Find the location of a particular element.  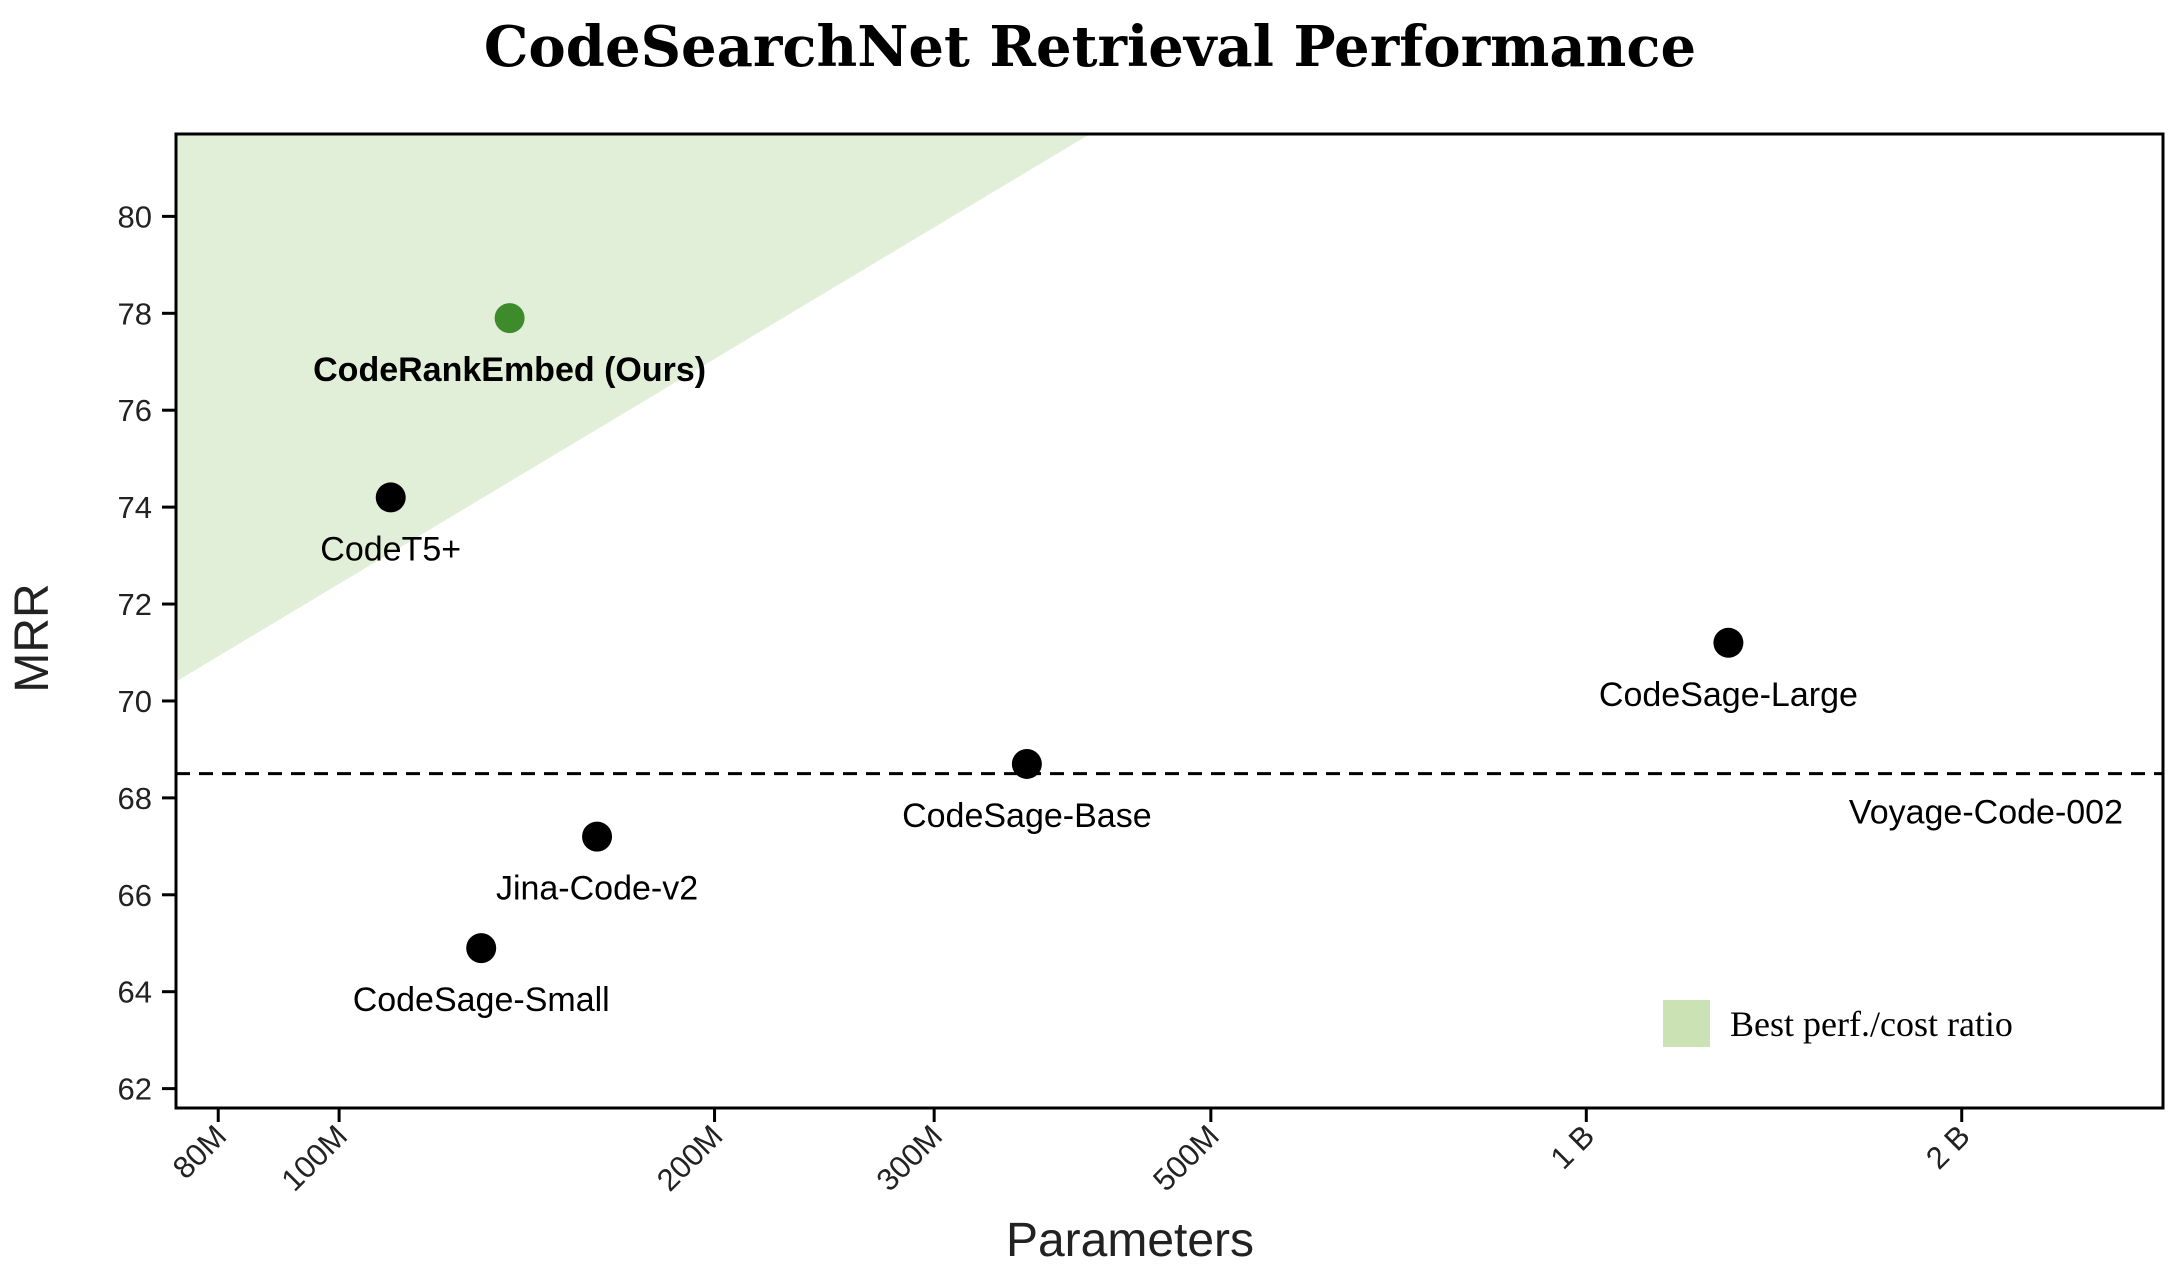

legend-swatch is located at coordinates (1686, 1023).